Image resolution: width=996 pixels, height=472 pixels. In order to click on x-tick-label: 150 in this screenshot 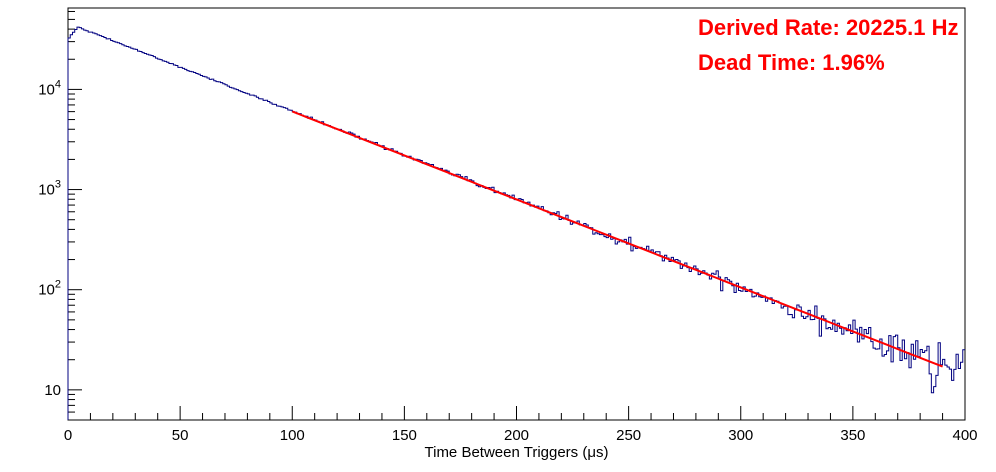, I will do `click(404, 435)`.